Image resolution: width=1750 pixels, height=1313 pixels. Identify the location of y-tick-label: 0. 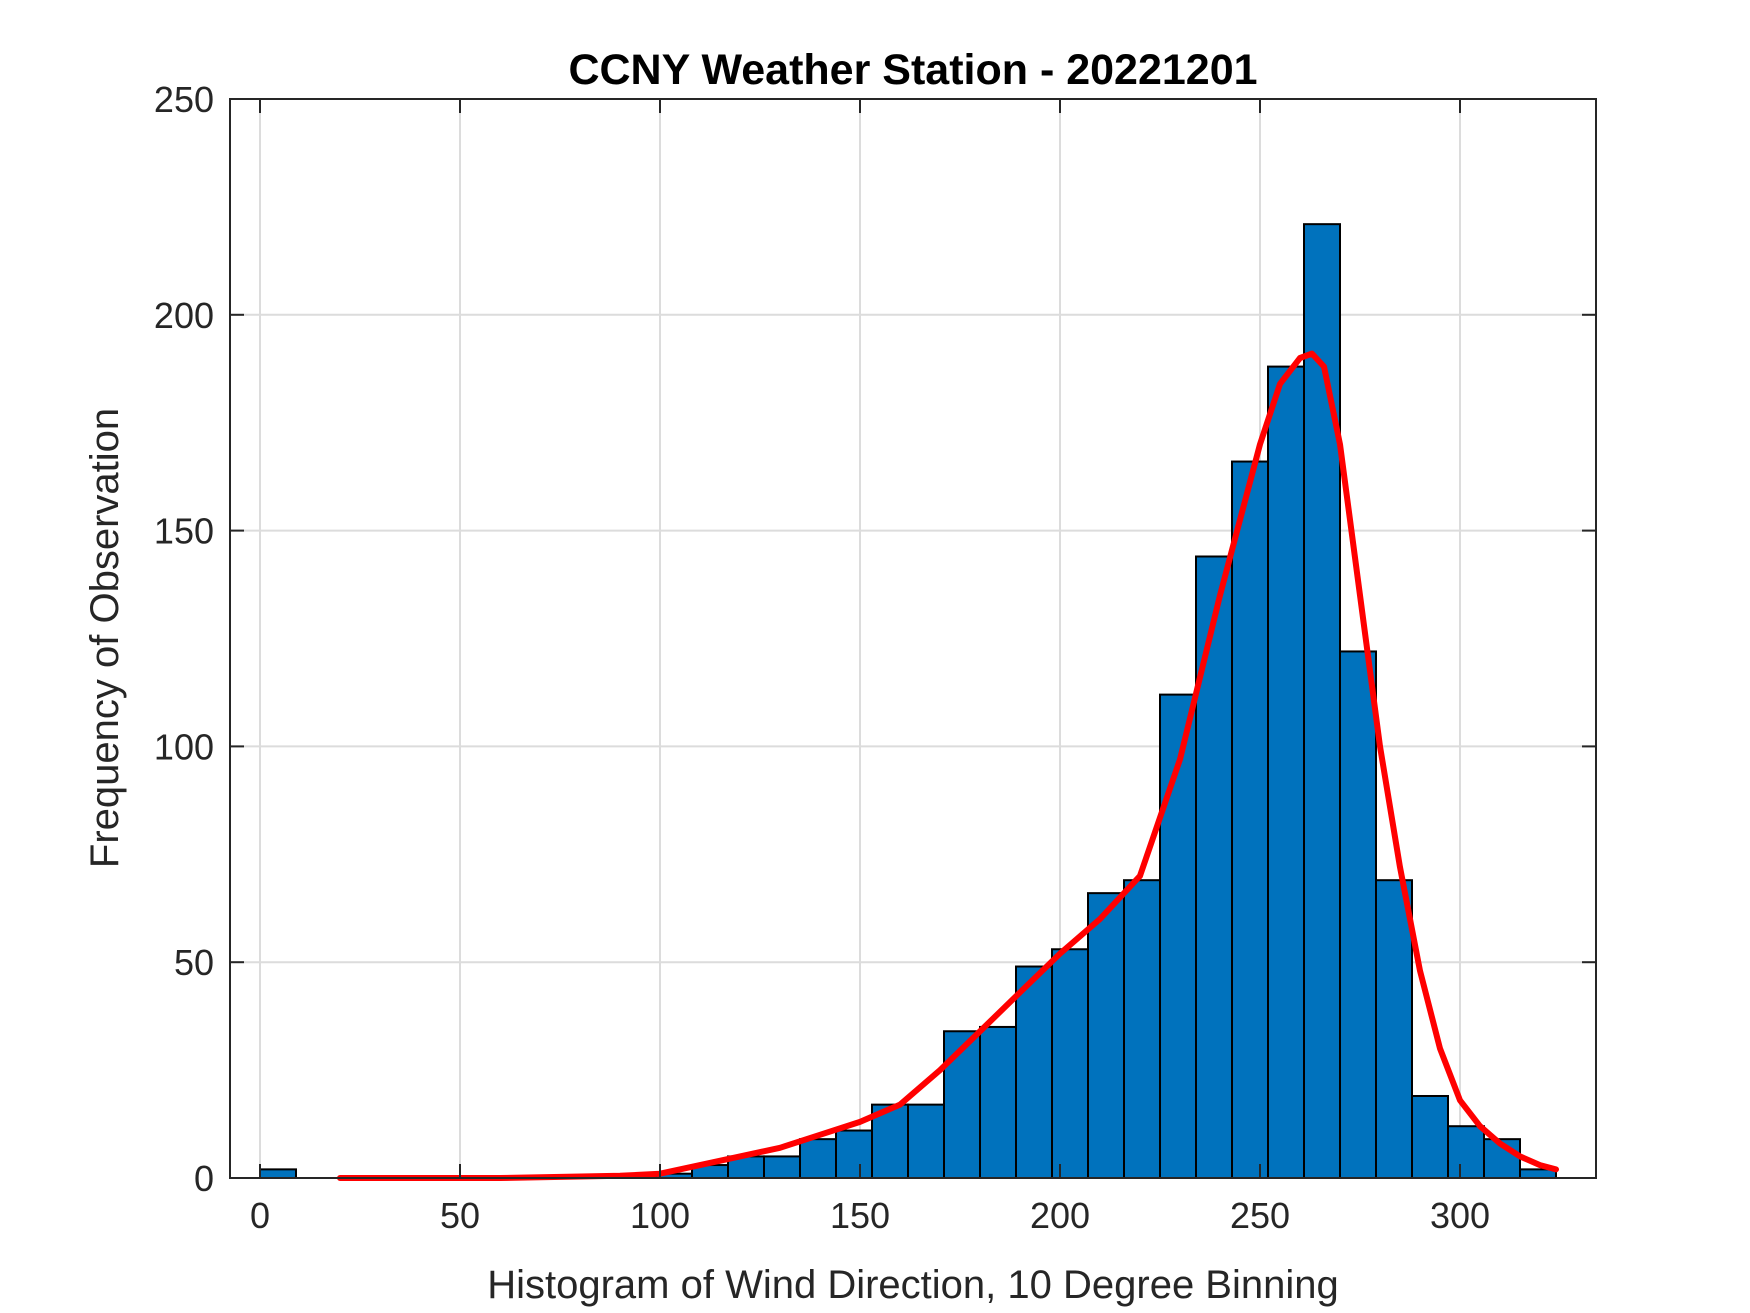
(204, 1178).